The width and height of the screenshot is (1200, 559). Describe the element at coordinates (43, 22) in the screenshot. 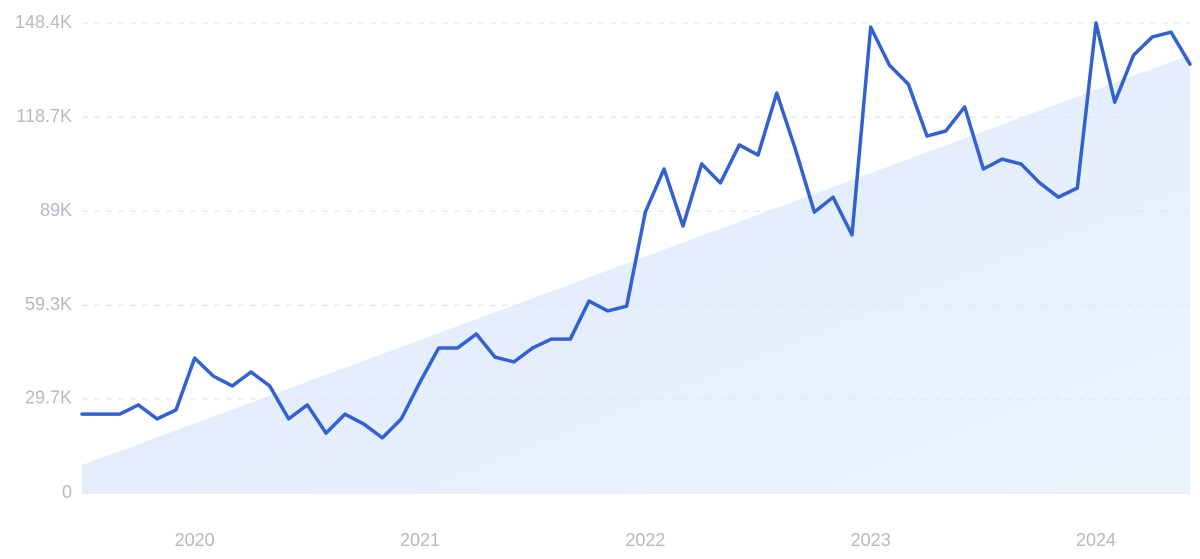

I see `y-tick-label: 148.4K` at that location.